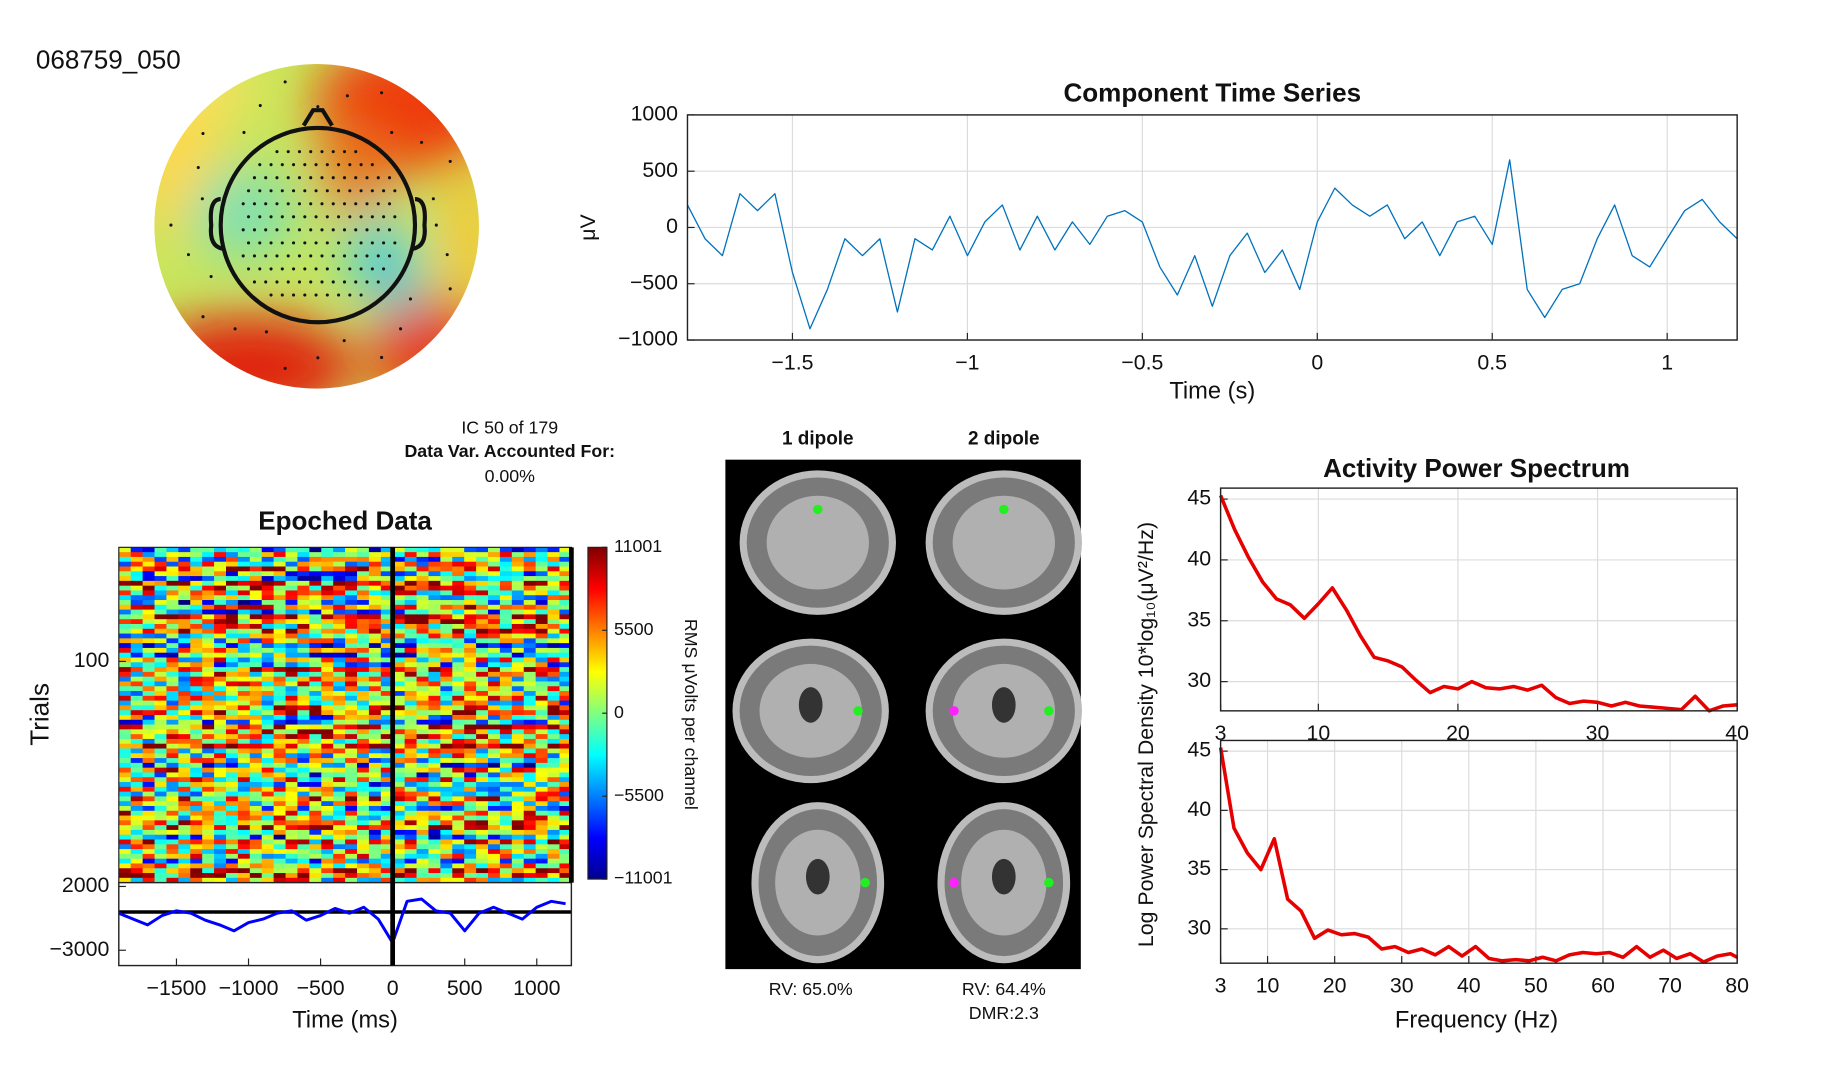 This screenshot has width=1837, height=1071. What do you see at coordinates (1049, 711) in the screenshot?
I see `dipole-marker` at bounding box center [1049, 711].